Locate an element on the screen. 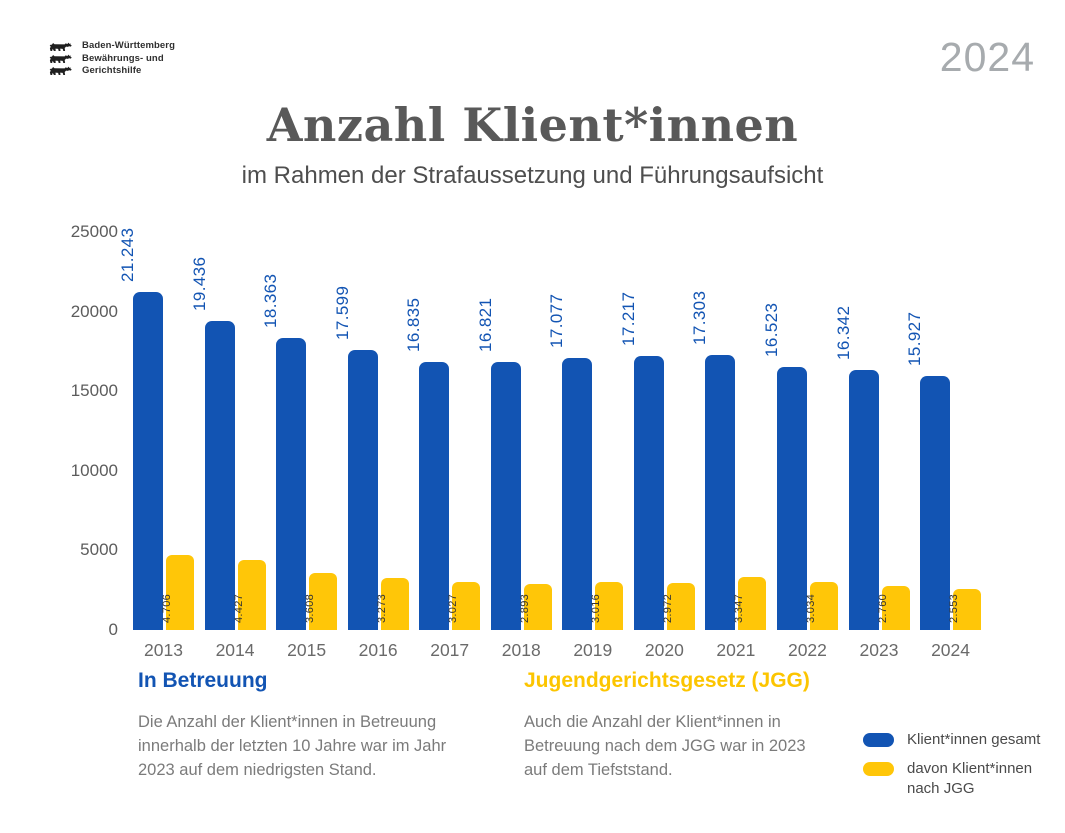 This screenshot has width=1065, height=833. total-value-label: 16.821 is located at coordinates (485, 325).